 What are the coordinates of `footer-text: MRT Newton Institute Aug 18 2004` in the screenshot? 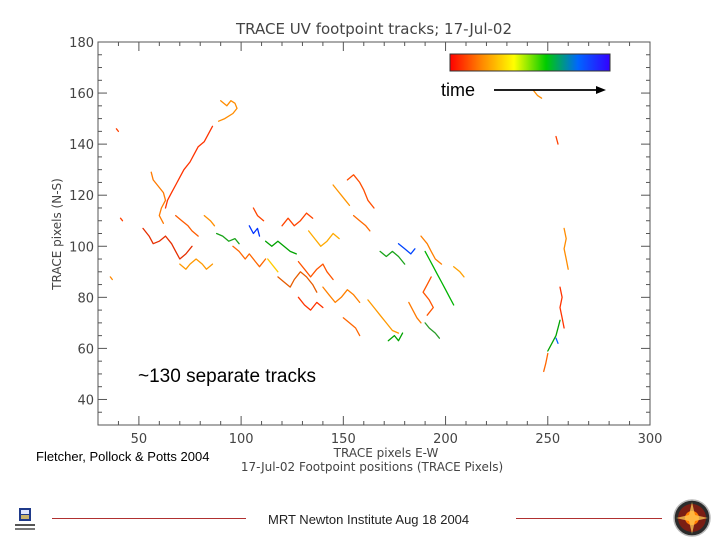 It's located at (369, 519).